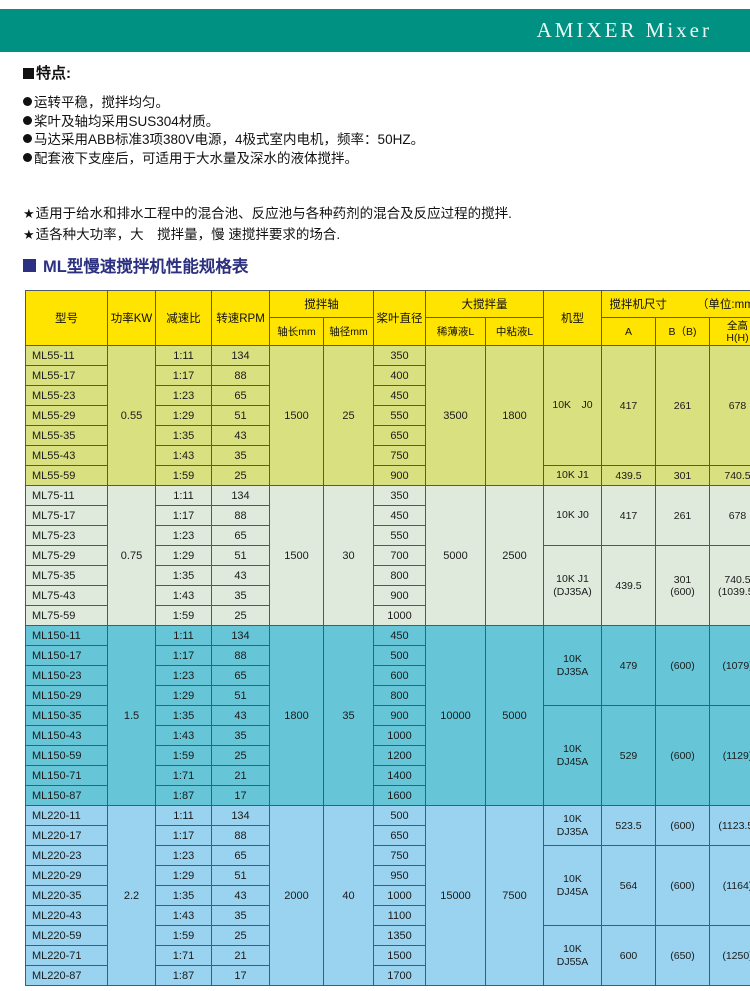  Describe the element at coordinates (131, 715) in the screenshot. I see `cell-power: 1.5` at that location.